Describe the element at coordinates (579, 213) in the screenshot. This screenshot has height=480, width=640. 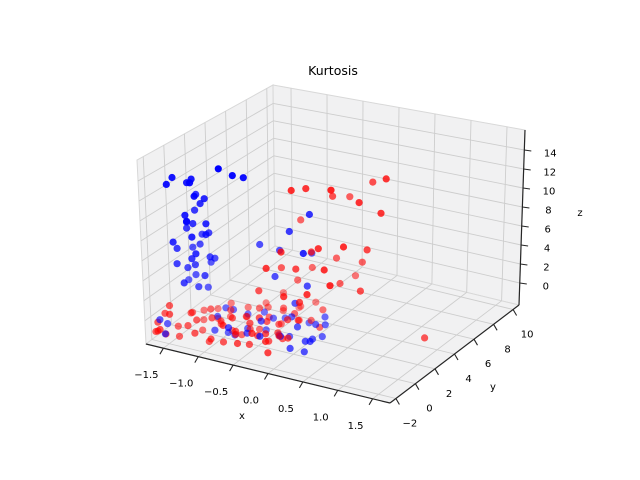
I see `z-axis-label: z` at that location.